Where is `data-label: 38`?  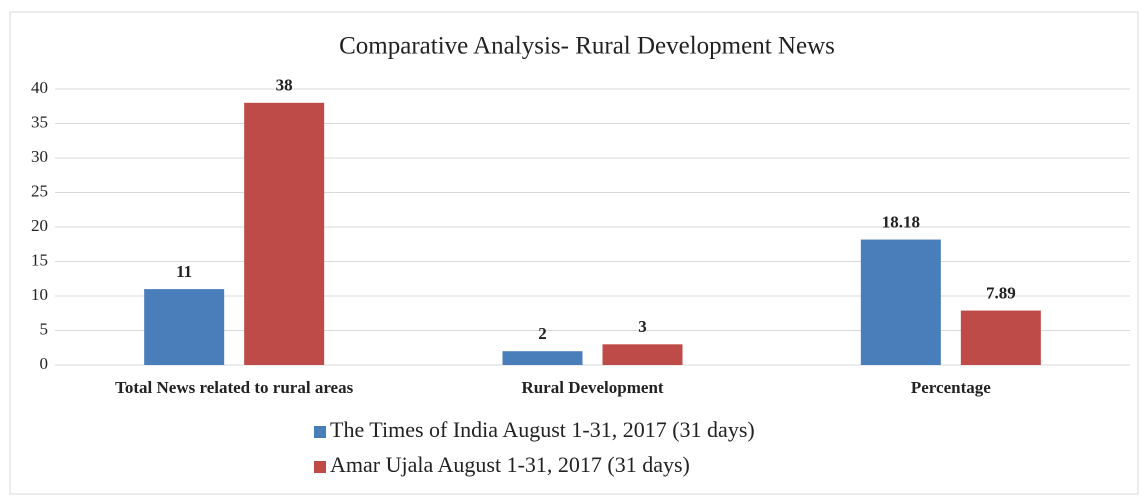 data-label: 38 is located at coordinates (284, 85).